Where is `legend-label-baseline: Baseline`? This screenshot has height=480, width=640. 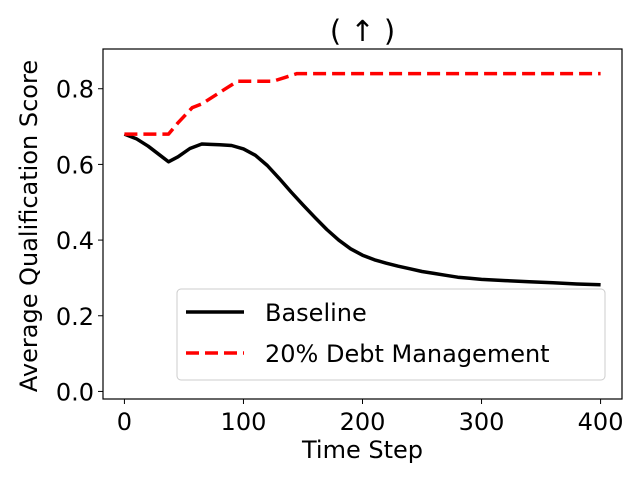
legend-label-baseline: Baseline is located at coordinates (316, 313).